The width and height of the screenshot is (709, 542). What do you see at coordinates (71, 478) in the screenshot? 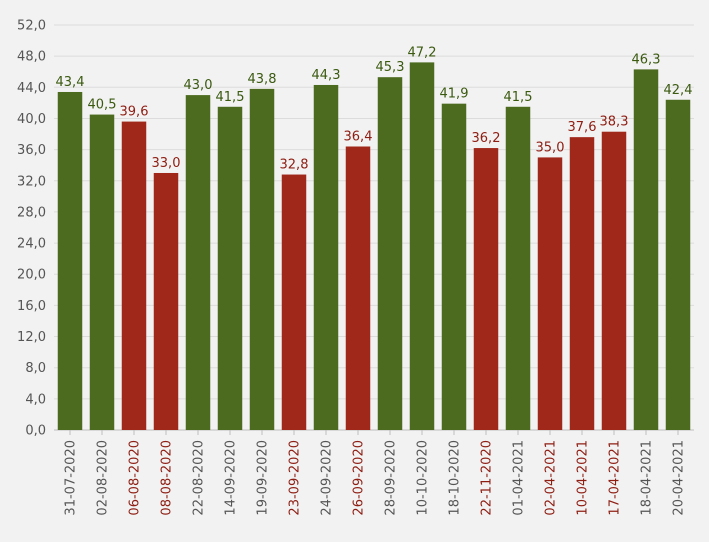
I see `x-tick-label: 31-07-2020` at bounding box center [71, 478].